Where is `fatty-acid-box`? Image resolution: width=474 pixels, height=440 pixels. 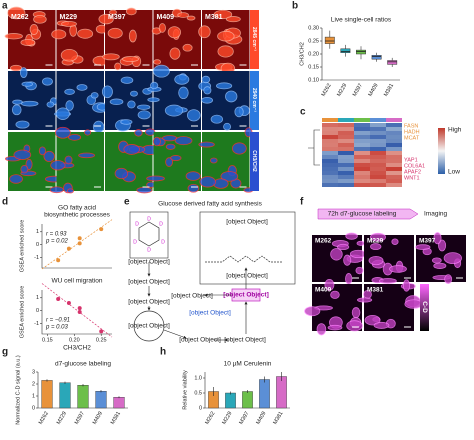
fatty-acid-box is located at coordinates (247, 248).